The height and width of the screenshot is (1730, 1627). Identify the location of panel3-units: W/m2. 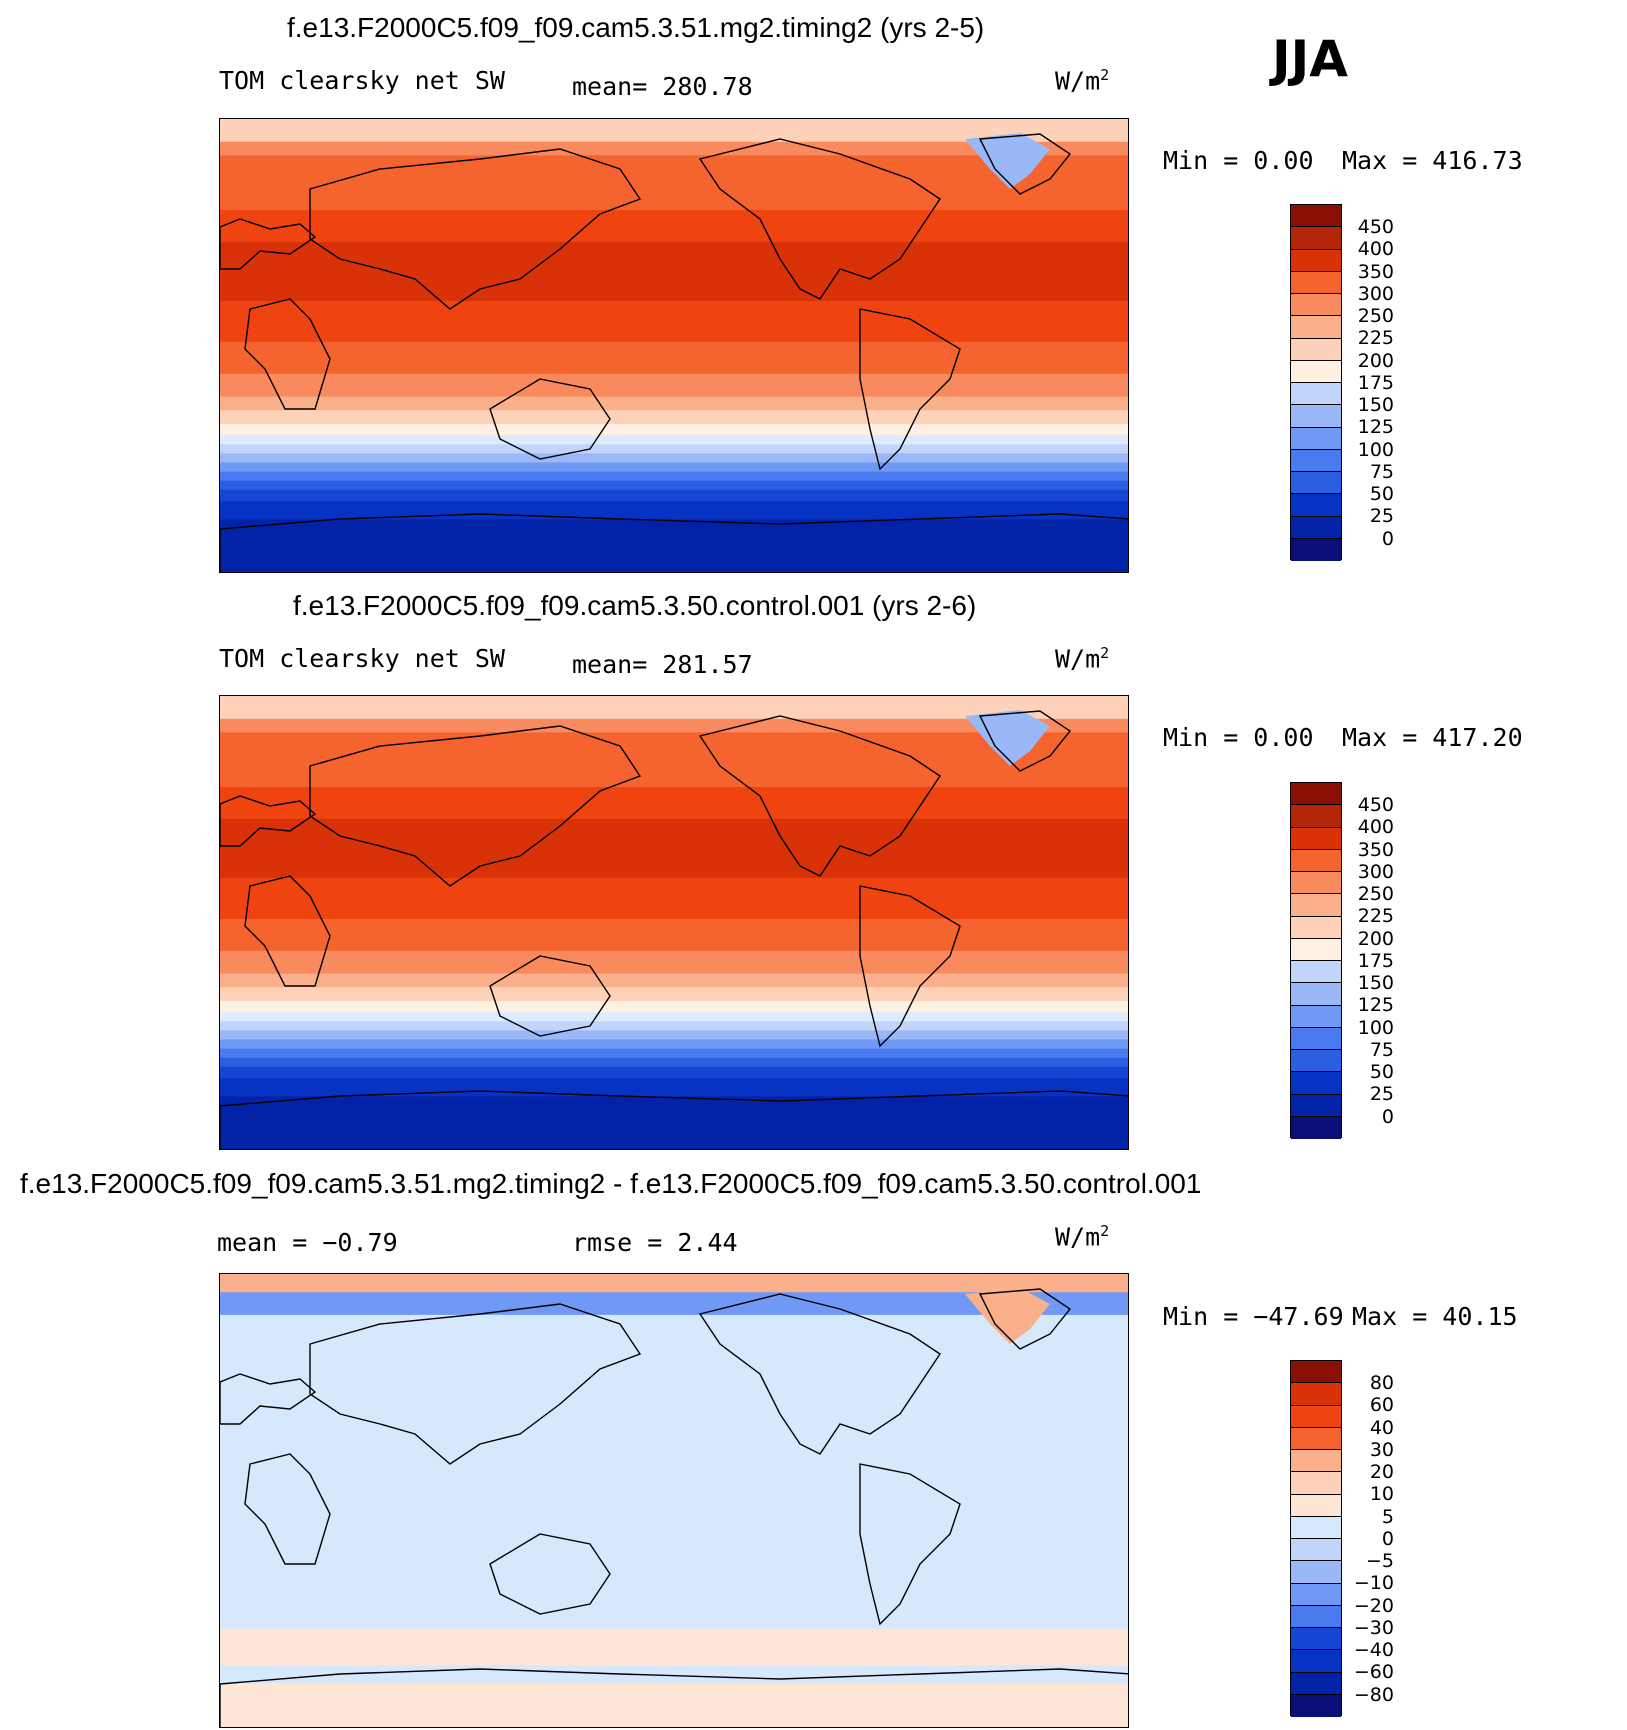
(1082, 1237).